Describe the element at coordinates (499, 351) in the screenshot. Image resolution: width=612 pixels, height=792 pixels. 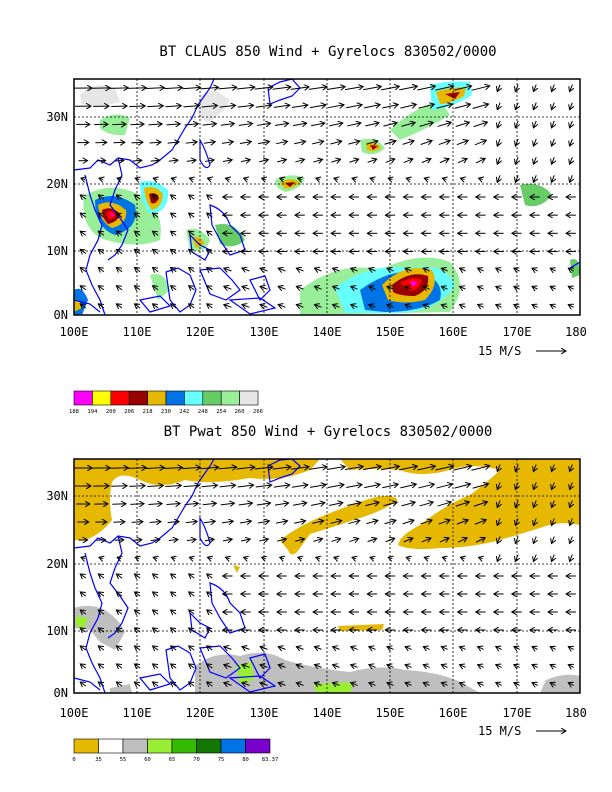
I see `top-reference-vector-label: 15 M/S` at that location.